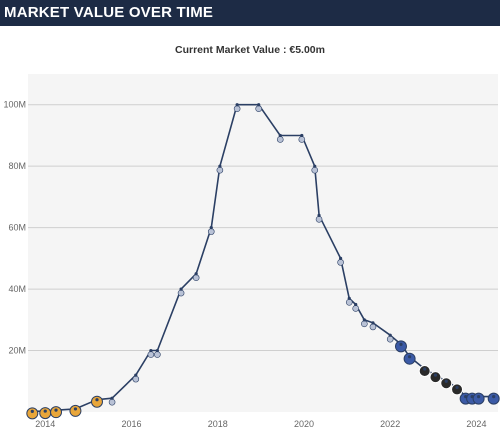  I want to click on y-tick-label: 100M, so click(14, 105).